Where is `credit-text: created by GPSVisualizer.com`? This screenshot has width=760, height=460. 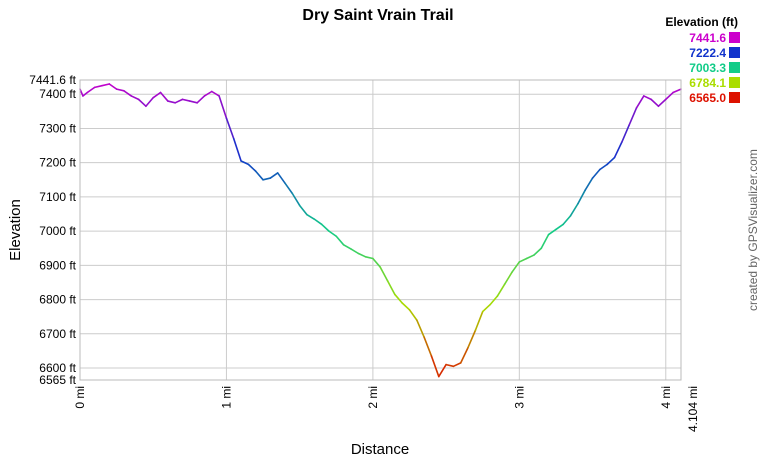 credit-text: created by GPSVisualizer.com is located at coordinates (753, 230).